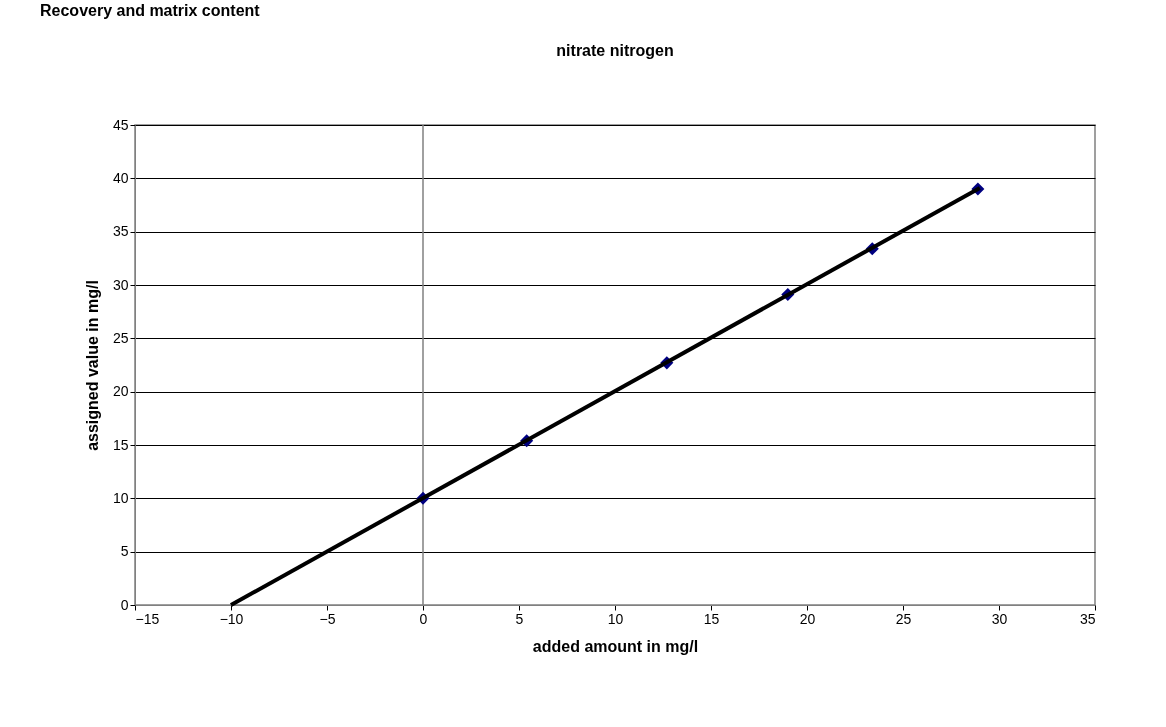 The height and width of the screenshot is (727, 1166). Describe the element at coordinates (124, 551) in the screenshot. I see `y-tick-label: 5` at that location.